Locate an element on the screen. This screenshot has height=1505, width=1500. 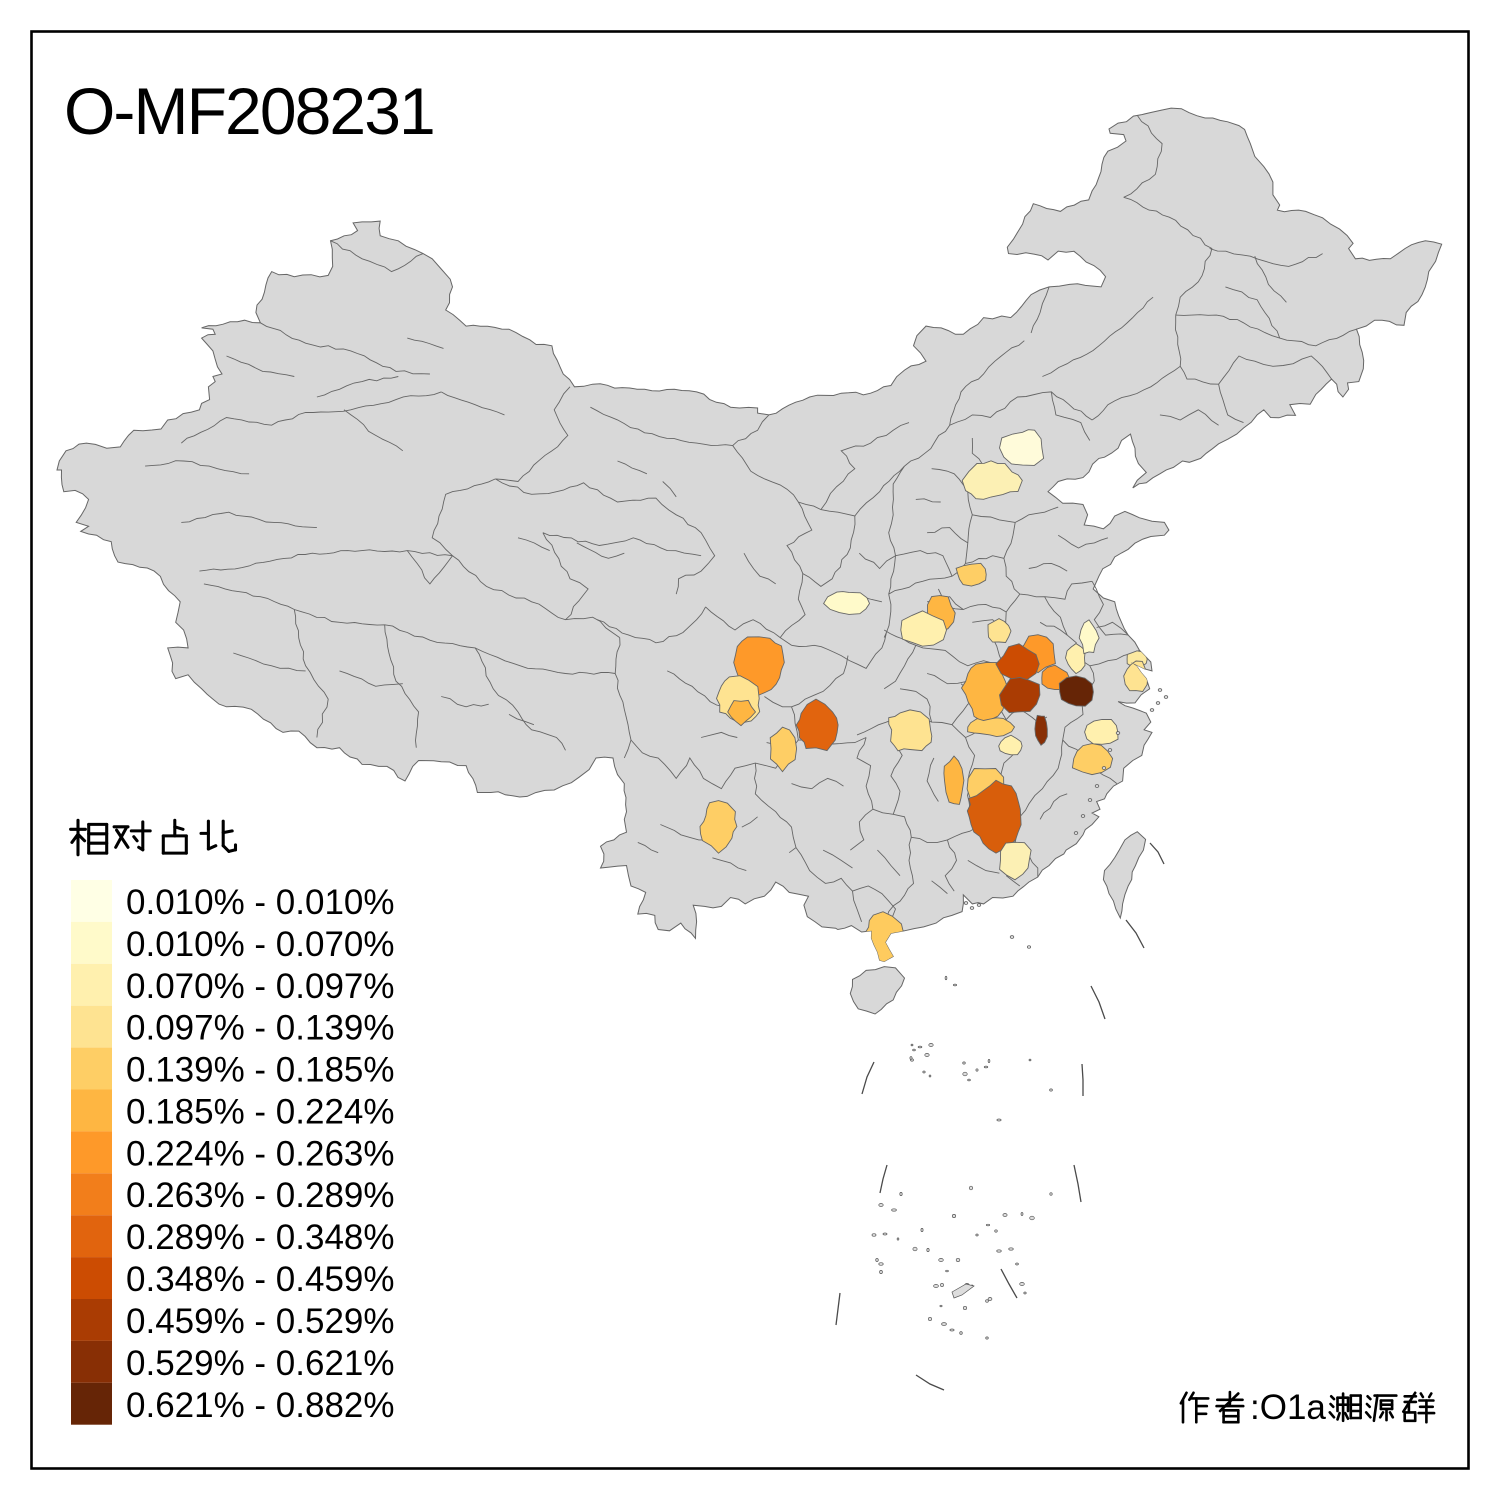
svg-text: 0.289% - 0.348% is located at coordinates (260, 1237).